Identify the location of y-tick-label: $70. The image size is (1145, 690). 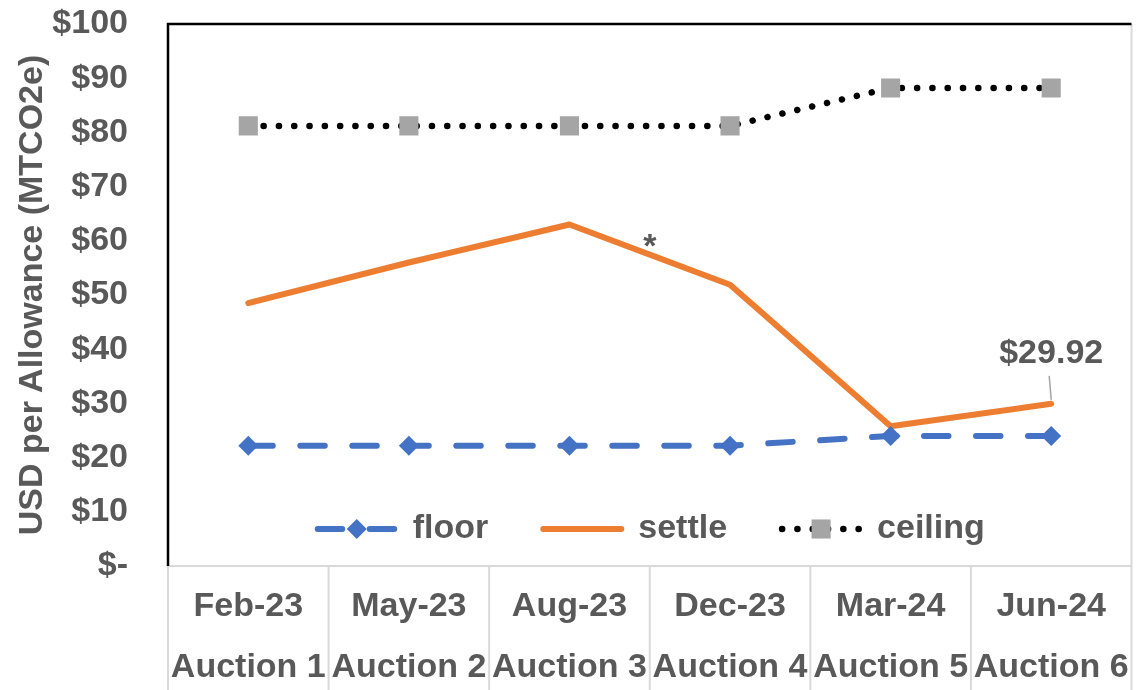
(99, 183).